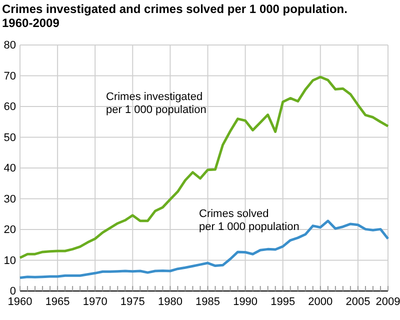 The height and width of the screenshot is (320, 400). Describe the element at coordinates (13, 292) in the screenshot. I see `y-tick-label: 0` at that location.